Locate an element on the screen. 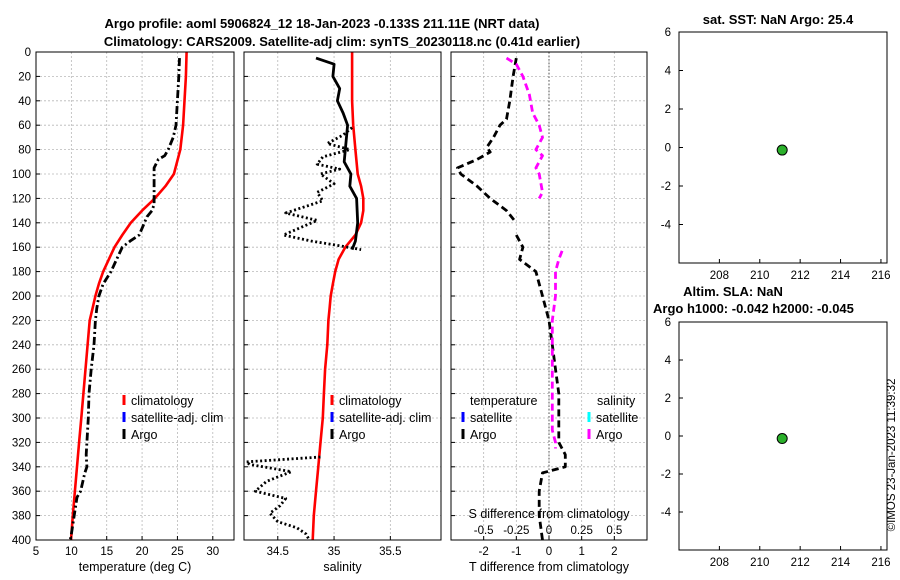 Image resolution: width=900 pixels, height=580 pixels. temperature-ytick-label: 0 is located at coordinates (28, 53).